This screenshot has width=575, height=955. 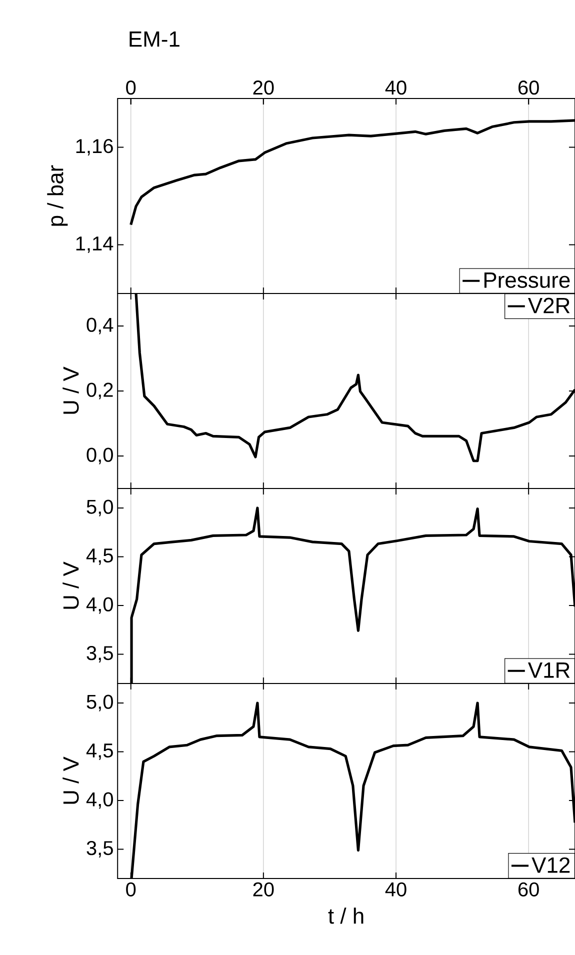 I want to click on y-tick-label: 0,2, so click(x=99, y=391).